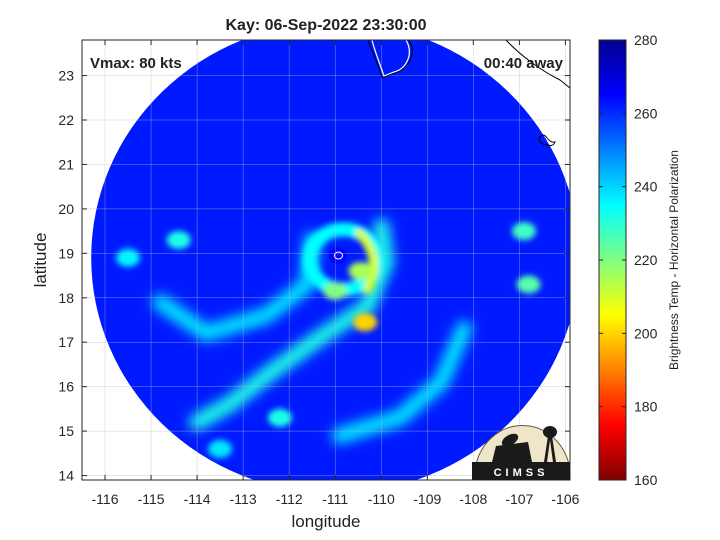 The height and width of the screenshot is (540, 720). What do you see at coordinates (381, 499) in the screenshot?
I see `x-tick-label: -110` at bounding box center [381, 499].